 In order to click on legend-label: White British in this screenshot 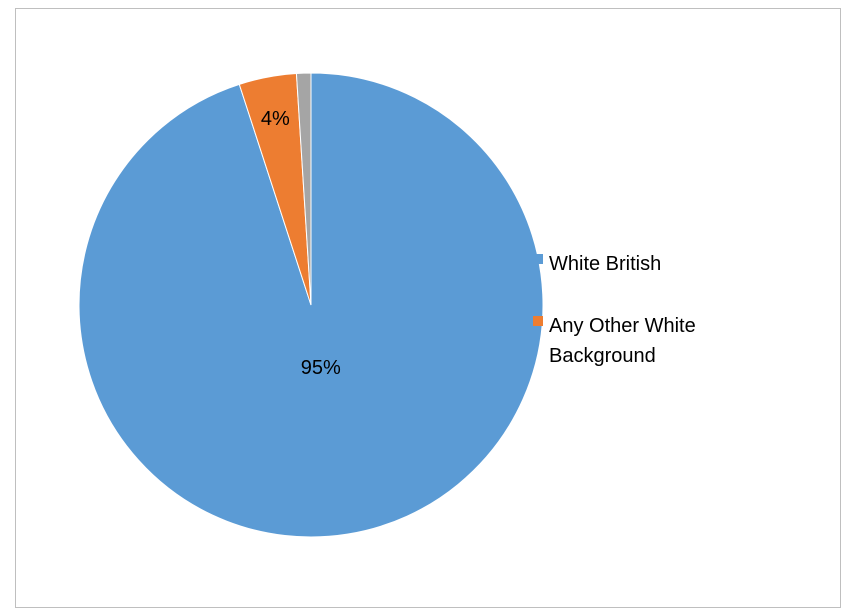, I will do `click(605, 264)`.